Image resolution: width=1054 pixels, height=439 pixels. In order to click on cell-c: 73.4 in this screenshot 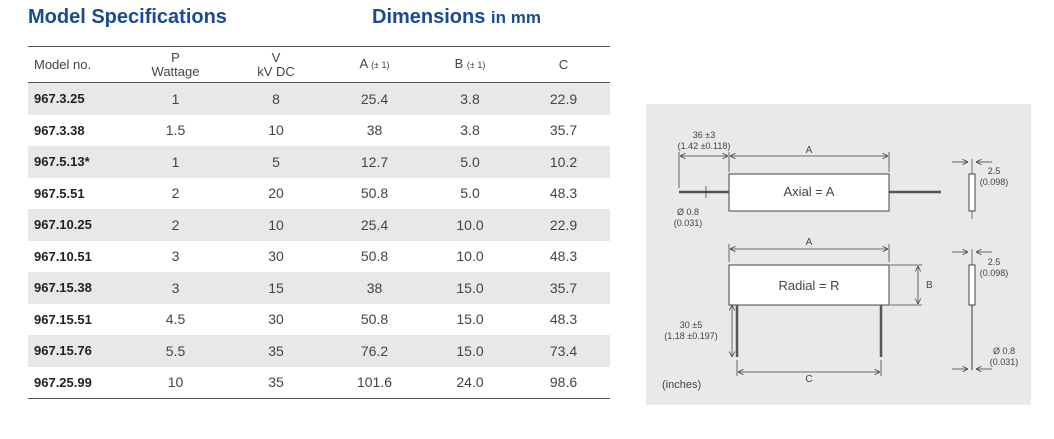, I will do `click(563, 351)`.